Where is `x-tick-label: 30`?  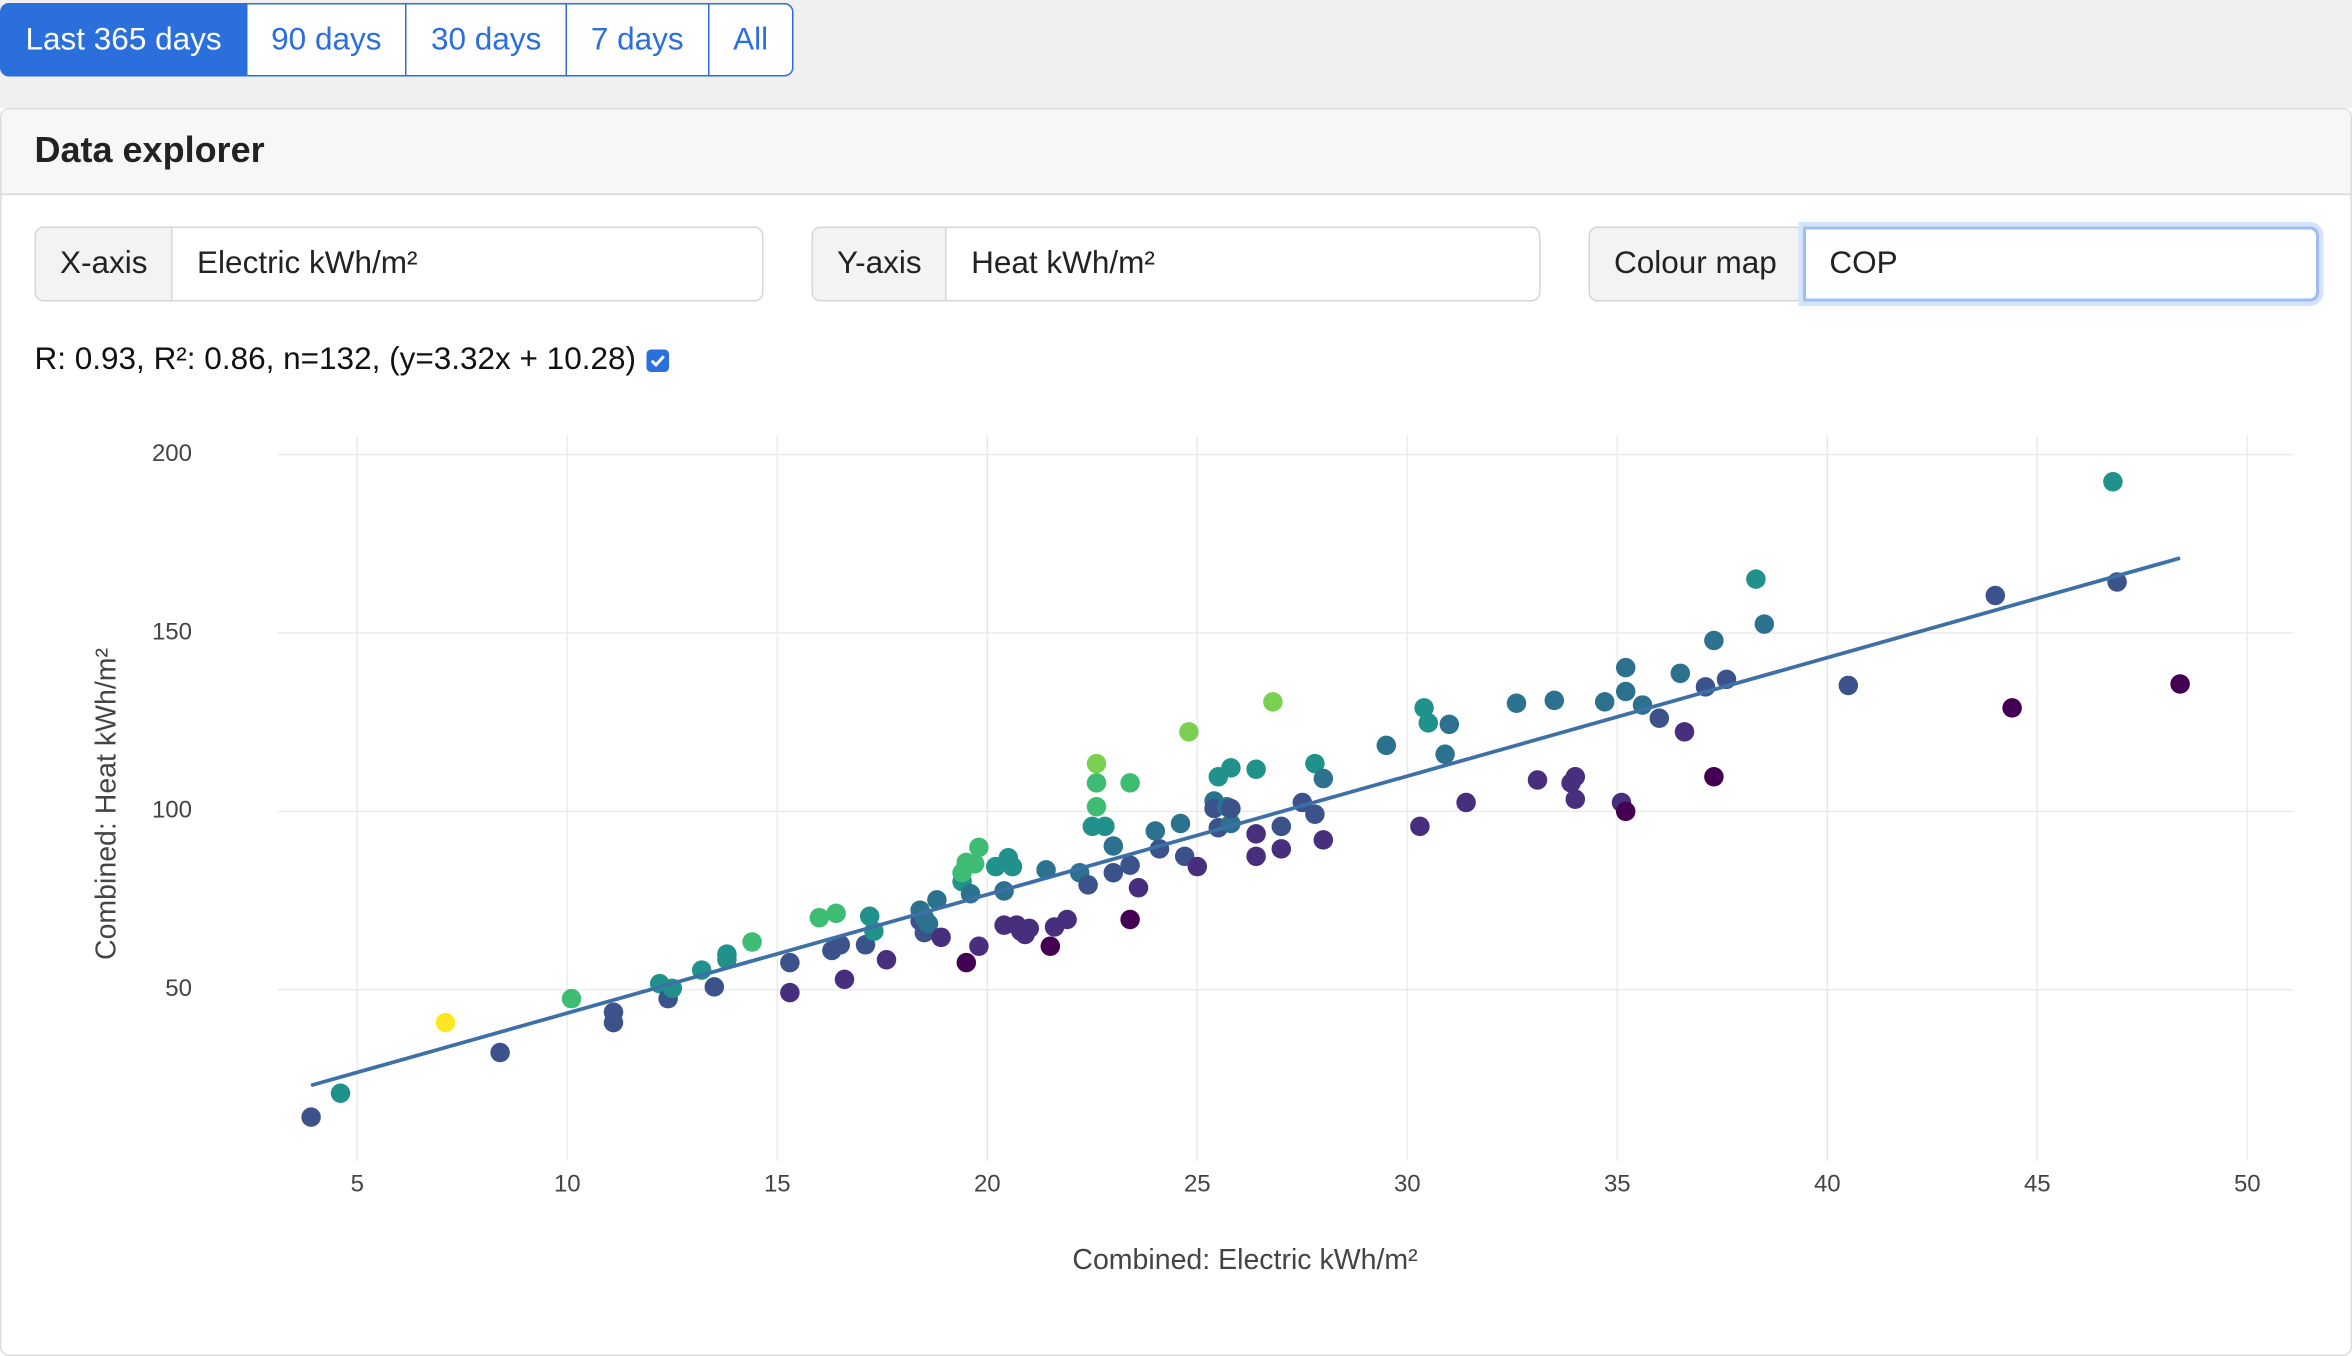
x-tick-label: 30 is located at coordinates (1407, 1183).